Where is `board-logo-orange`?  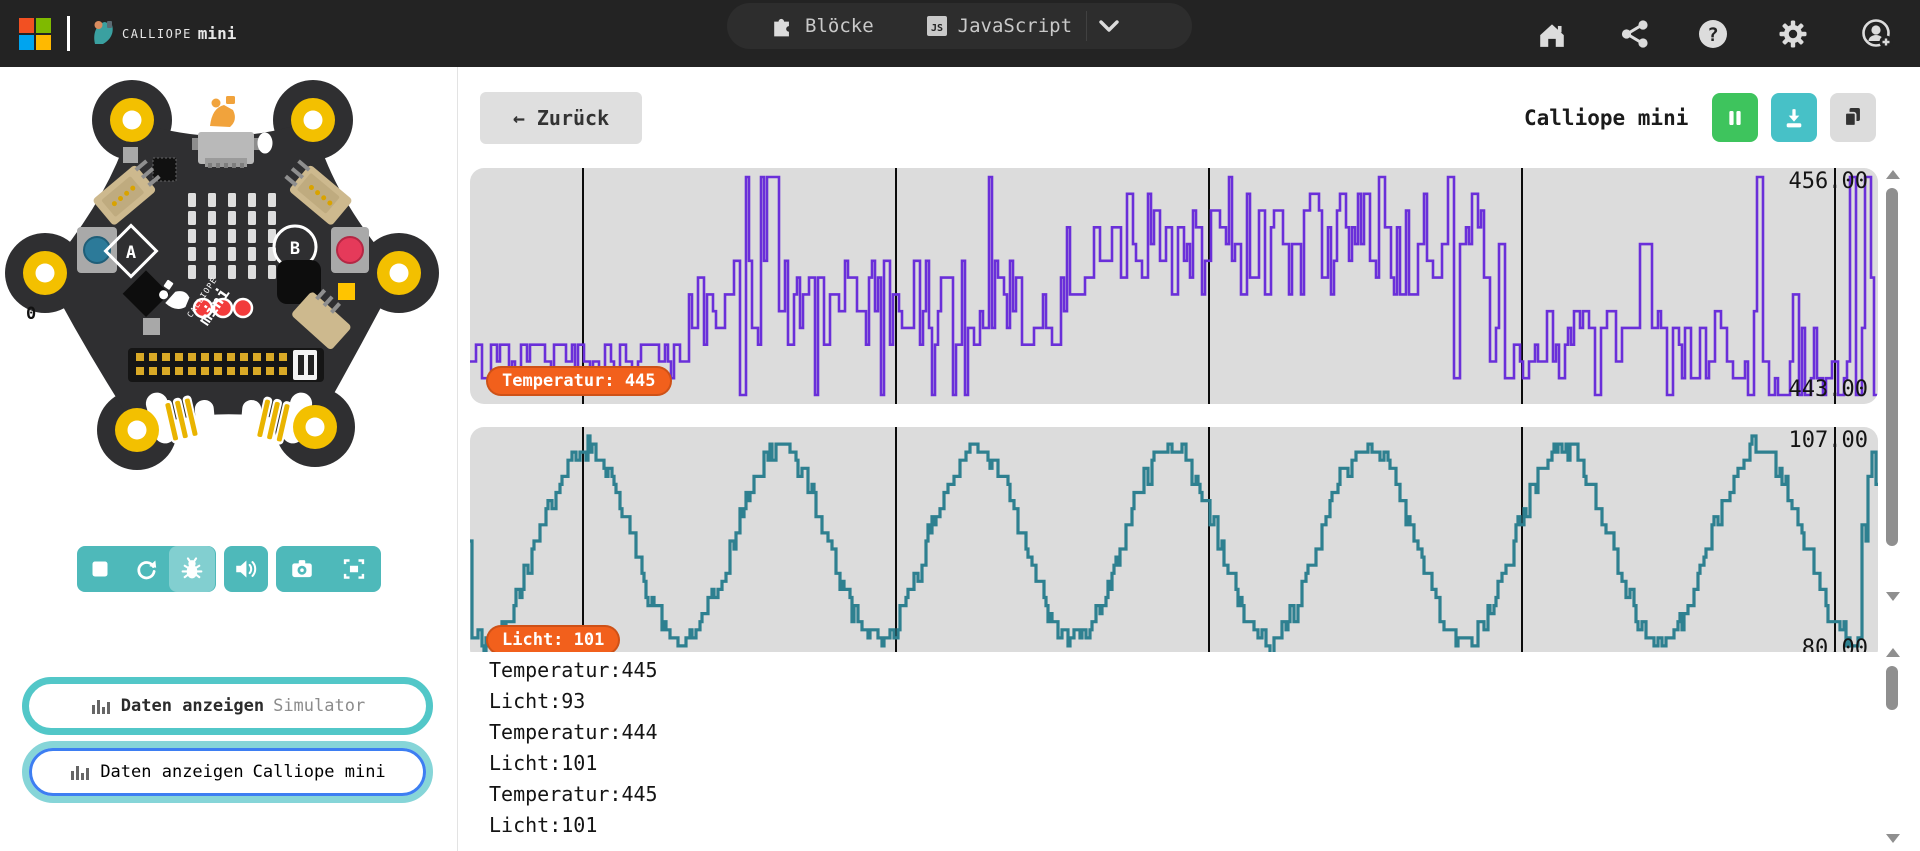
board-logo-orange is located at coordinates (222, 111).